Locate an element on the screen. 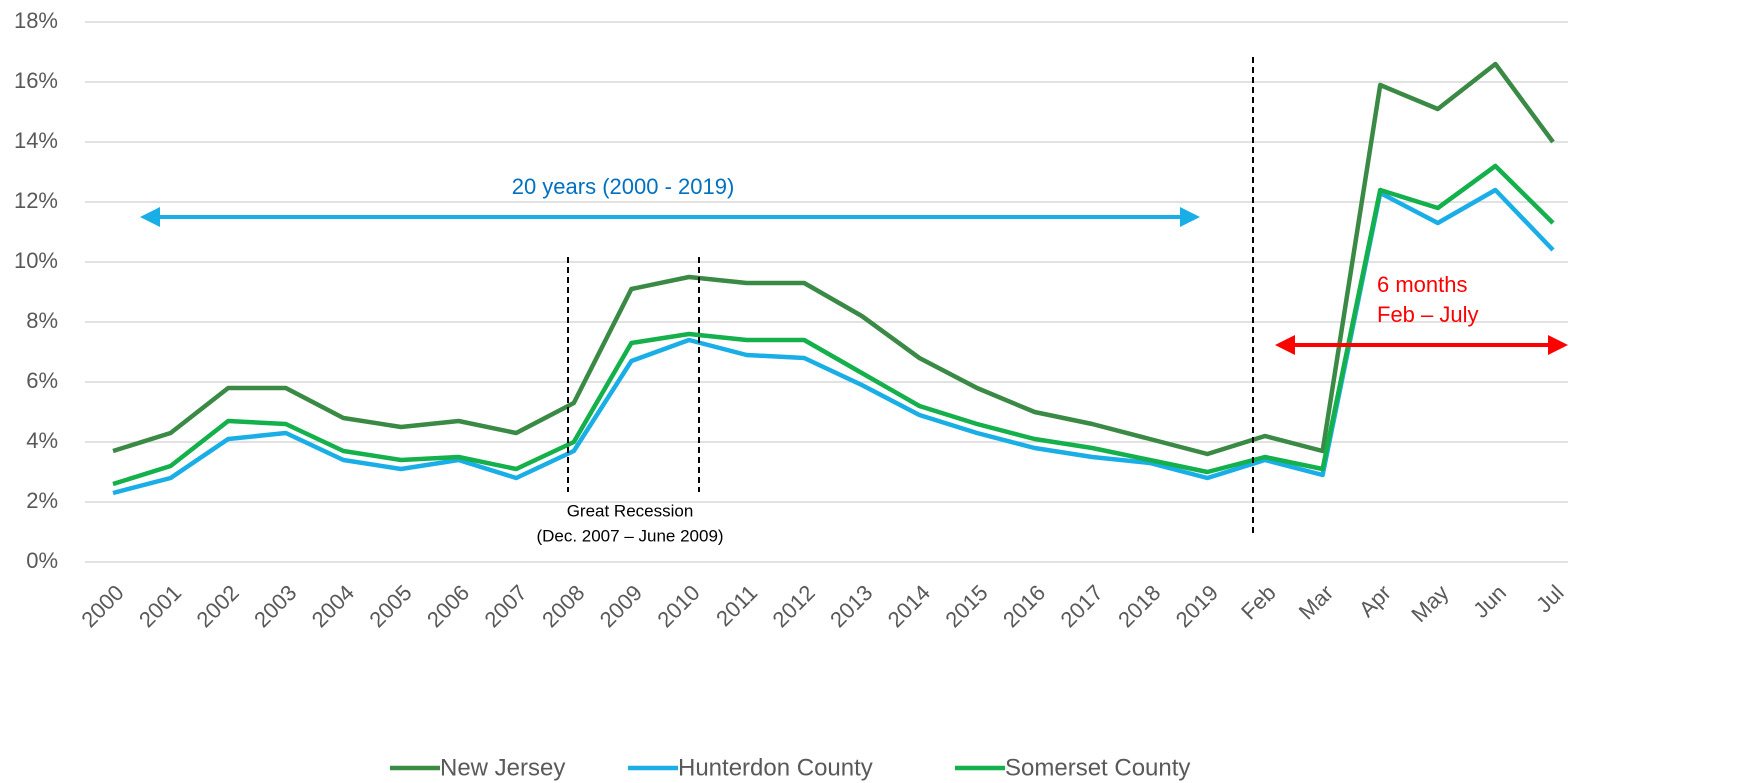  recession-label: Great Recession is located at coordinates (630, 510).